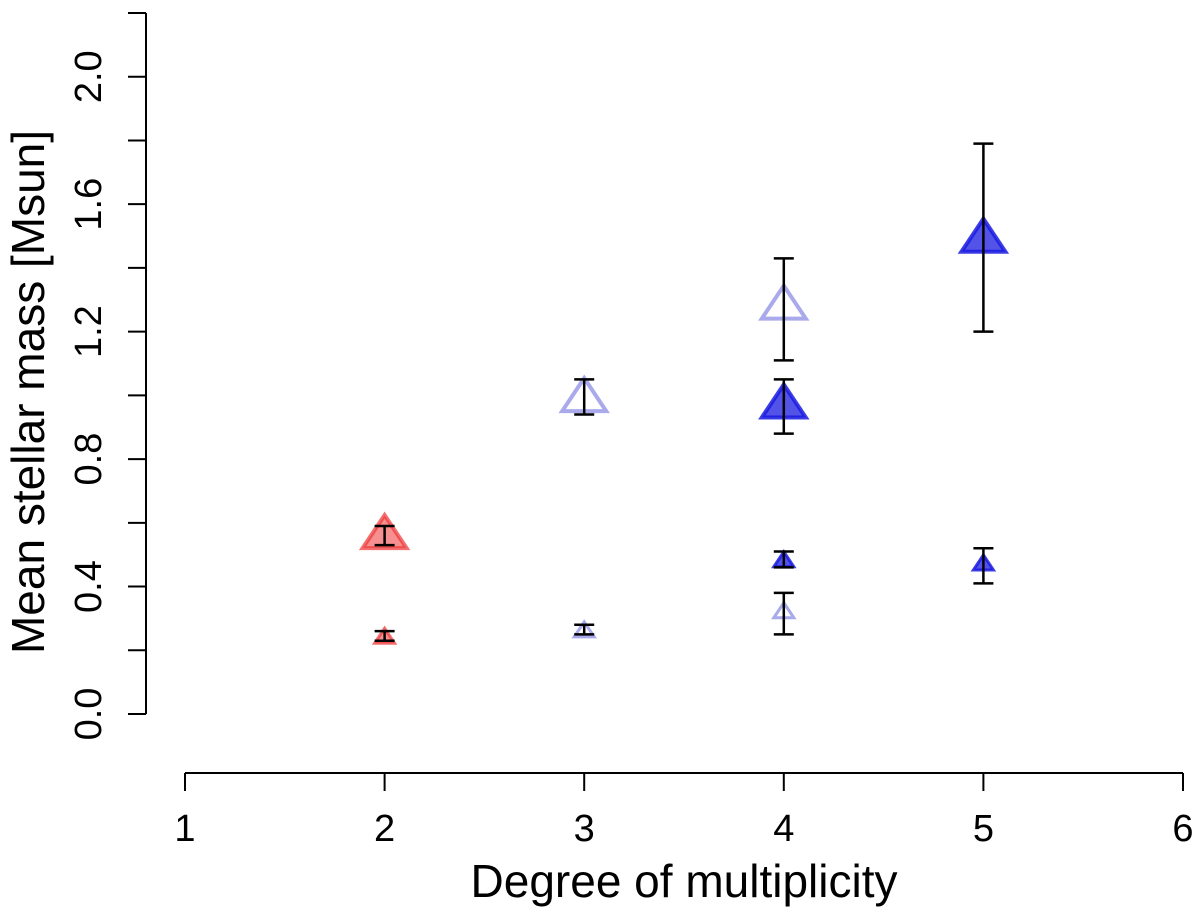 The height and width of the screenshot is (913, 1200). What do you see at coordinates (184, 829) in the screenshot?
I see `x-tick-label: 1` at bounding box center [184, 829].